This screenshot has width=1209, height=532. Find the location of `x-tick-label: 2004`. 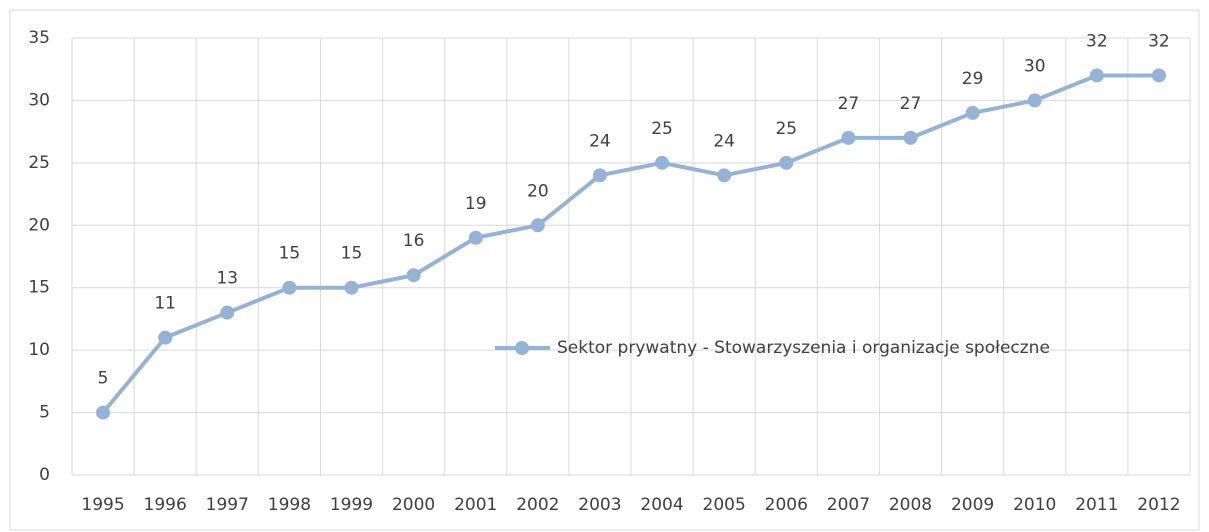

x-tick-label: 2004 is located at coordinates (661, 505).